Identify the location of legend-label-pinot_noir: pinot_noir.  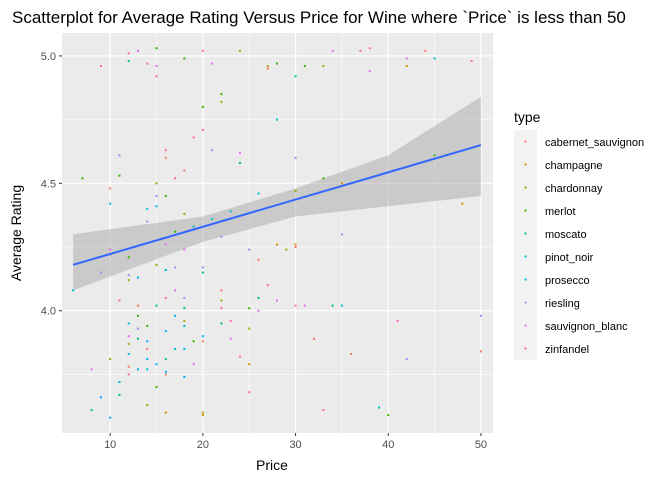
(569, 258).